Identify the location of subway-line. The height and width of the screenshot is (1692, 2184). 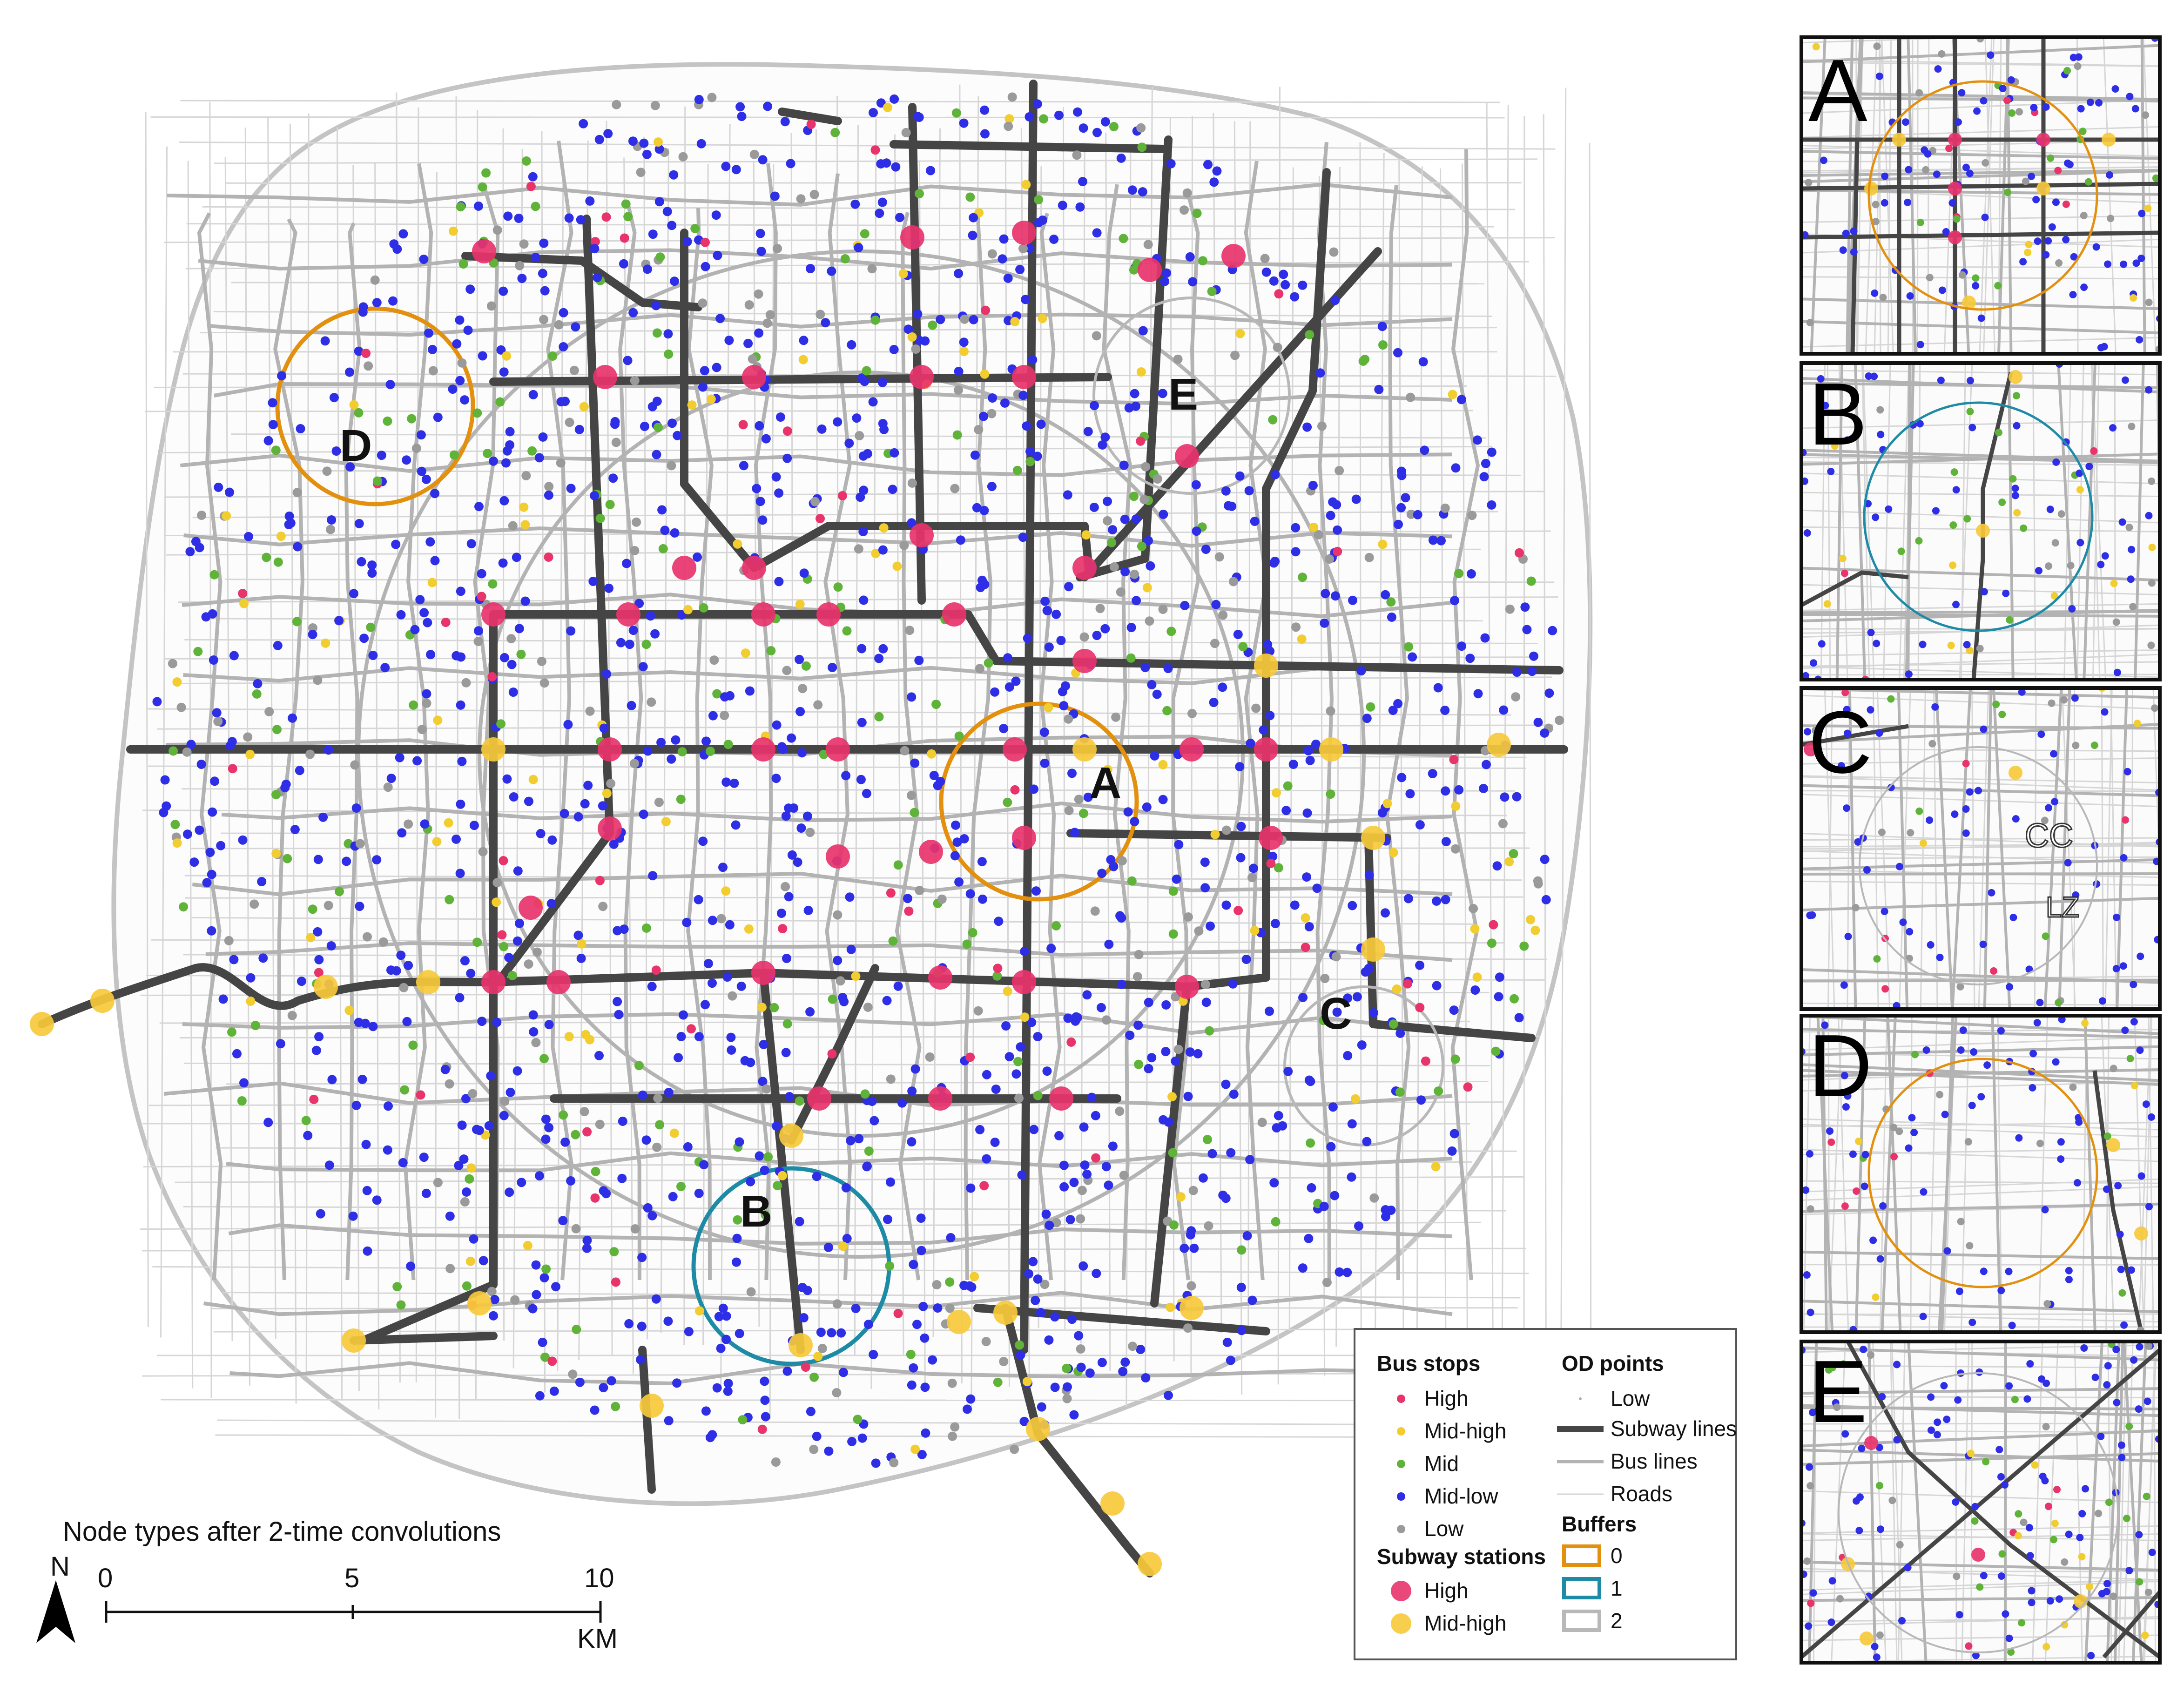
(428, 977).